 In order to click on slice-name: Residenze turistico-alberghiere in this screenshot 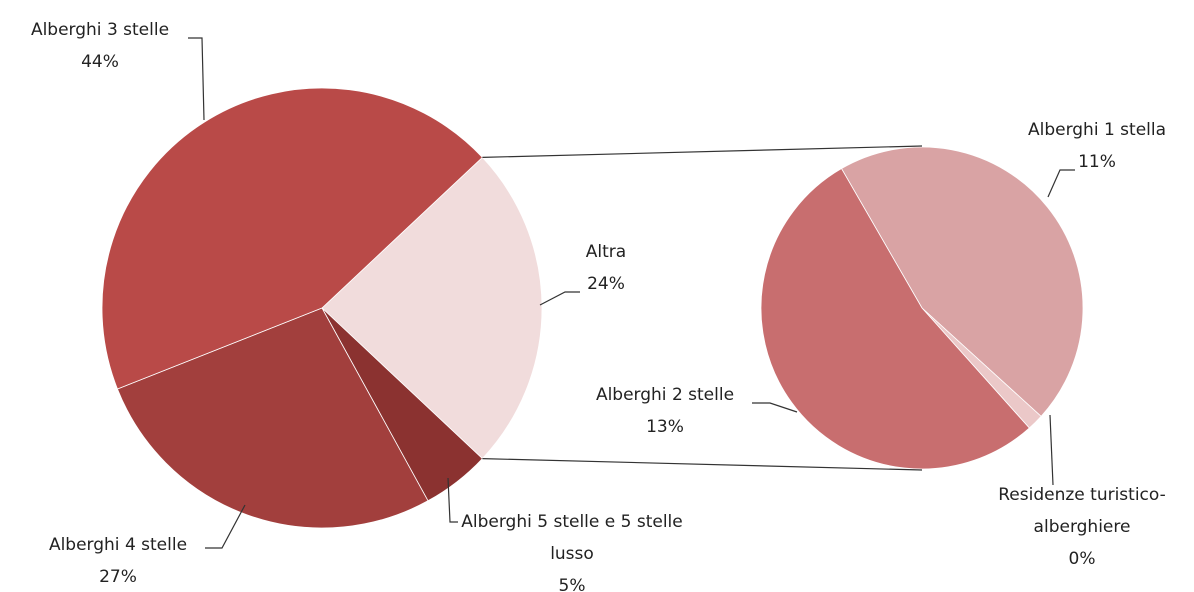, I will do `click(1082, 511)`.